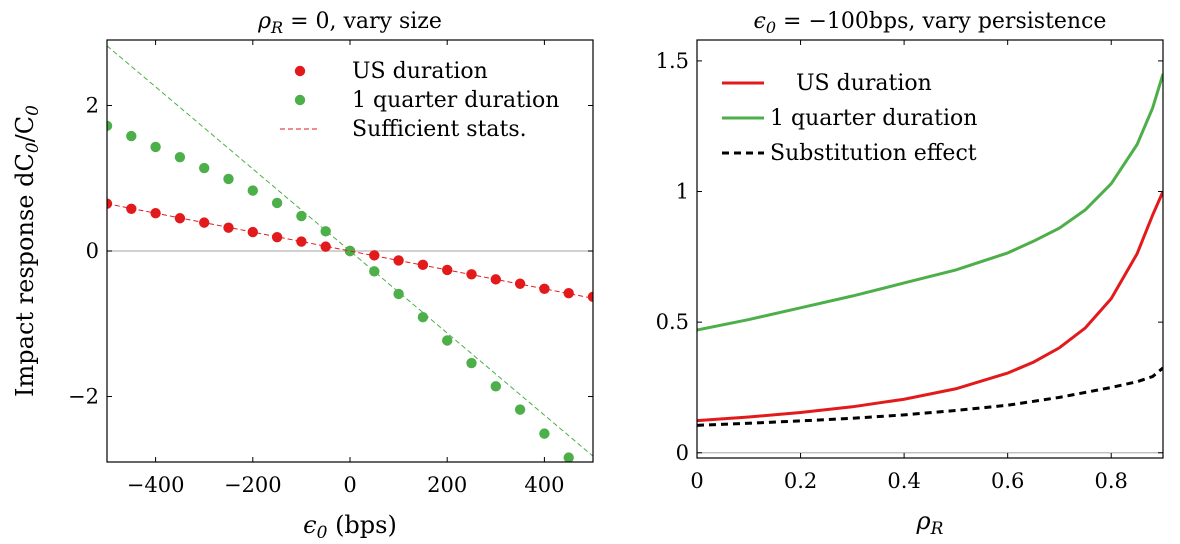 The height and width of the screenshot is (544, 1180). What do you see at coordinates (253, 485) in the screenshot?
I see `x-tick-label: −200` at bounding box center [253, 485].